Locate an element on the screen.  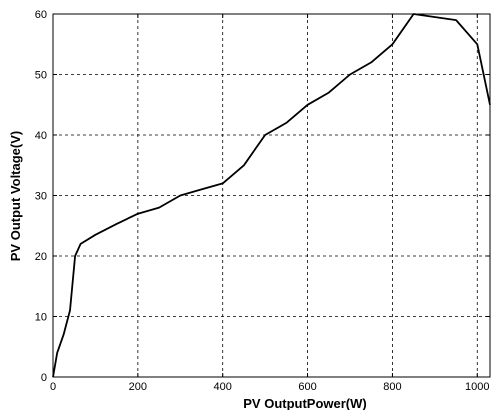
y-tick-label: 10 is located at coordinates (41, 318).